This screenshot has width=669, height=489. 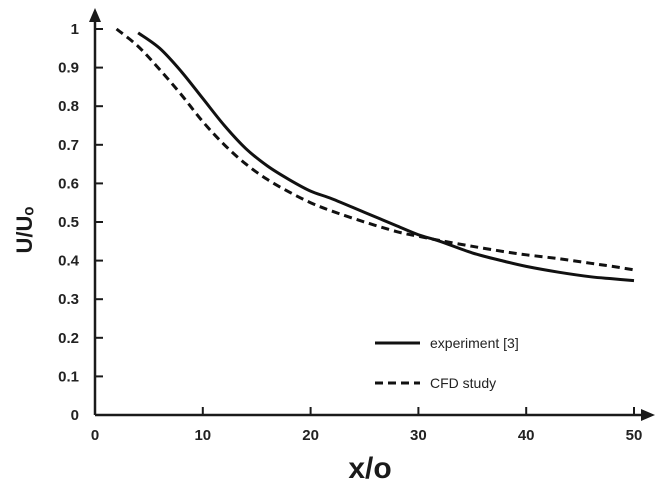 I want to click on y-axis-arrow, so click(x=95, y=15).